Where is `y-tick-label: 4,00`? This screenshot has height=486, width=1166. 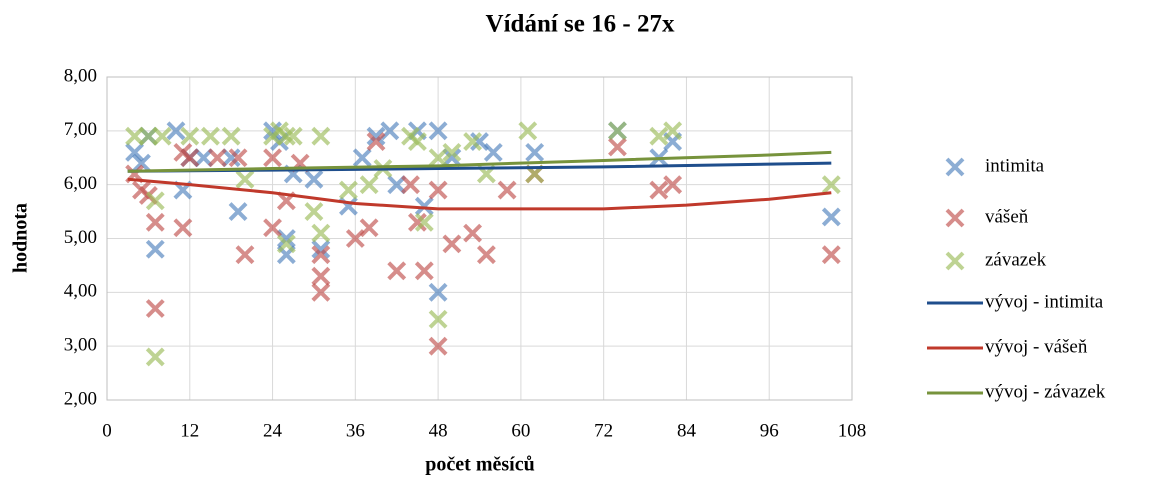
y-tick-label: 4,00 is located at coordinates (80, 291).